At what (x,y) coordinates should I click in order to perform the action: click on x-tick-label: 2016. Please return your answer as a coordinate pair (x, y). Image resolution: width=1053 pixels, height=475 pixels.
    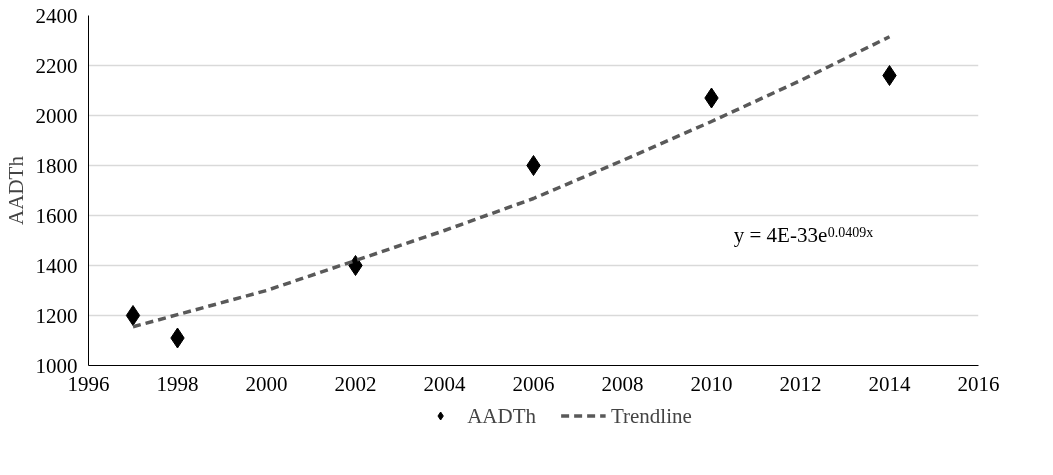
    Looking at the image, I should click on (978, 383).